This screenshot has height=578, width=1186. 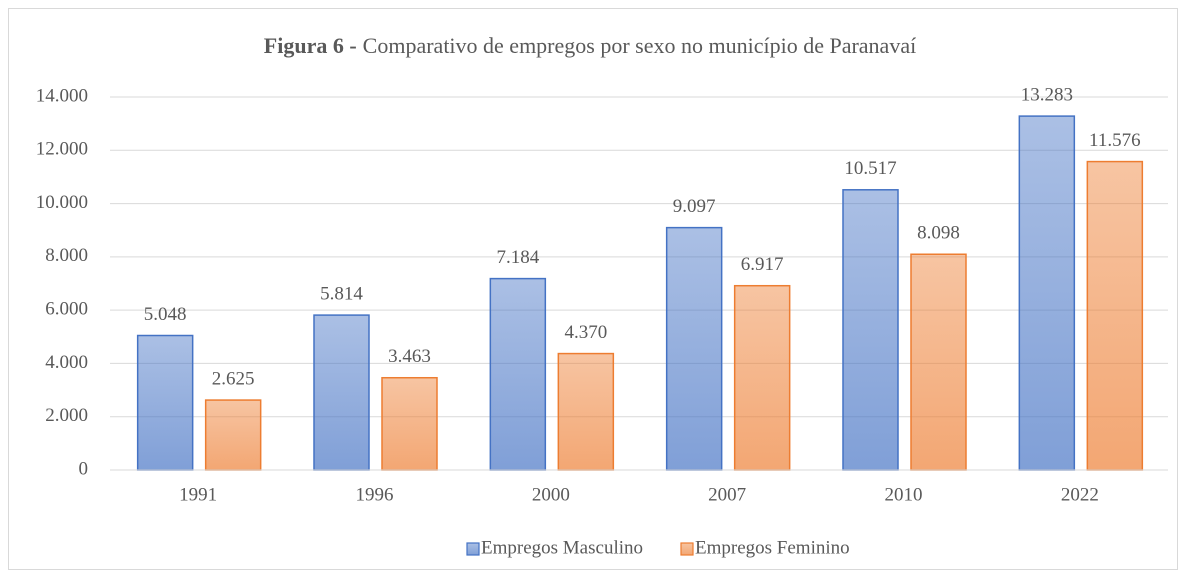 What do you see at coordinates (84, 468) in the screenshot?
I see `y-tick-label: 0` at bounding box center [84, 468].